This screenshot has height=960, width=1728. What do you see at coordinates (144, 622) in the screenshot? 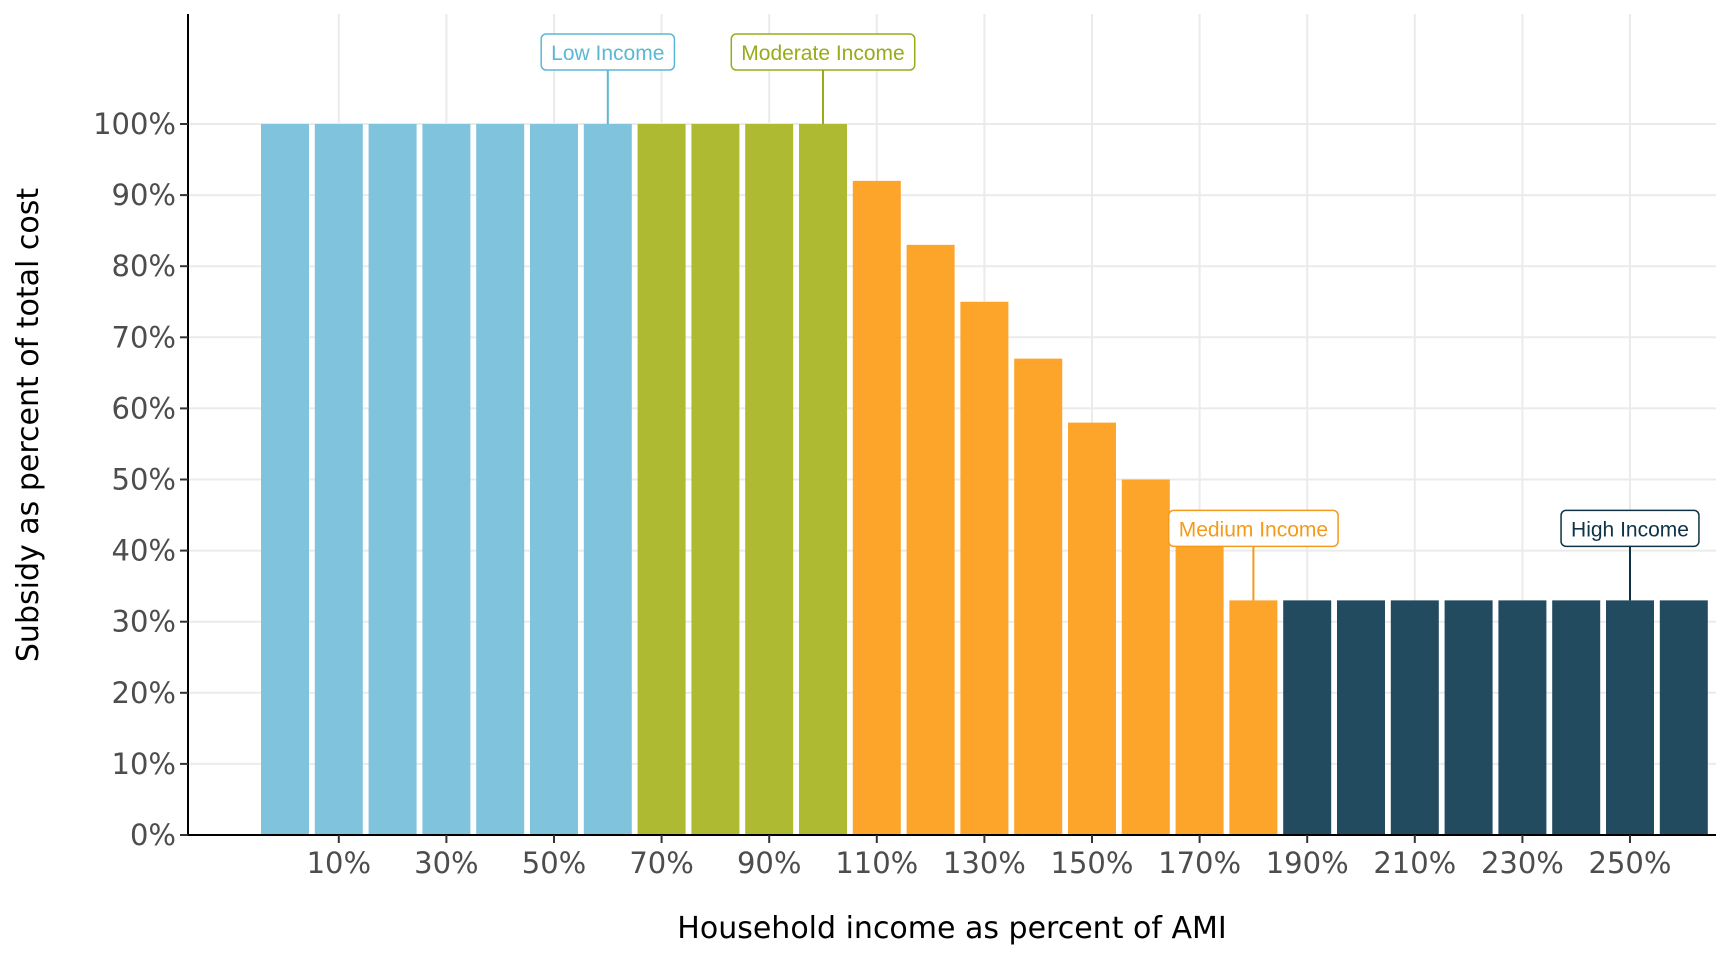
I see `y-tick-label: 30%` at bounding box center [144, 622].